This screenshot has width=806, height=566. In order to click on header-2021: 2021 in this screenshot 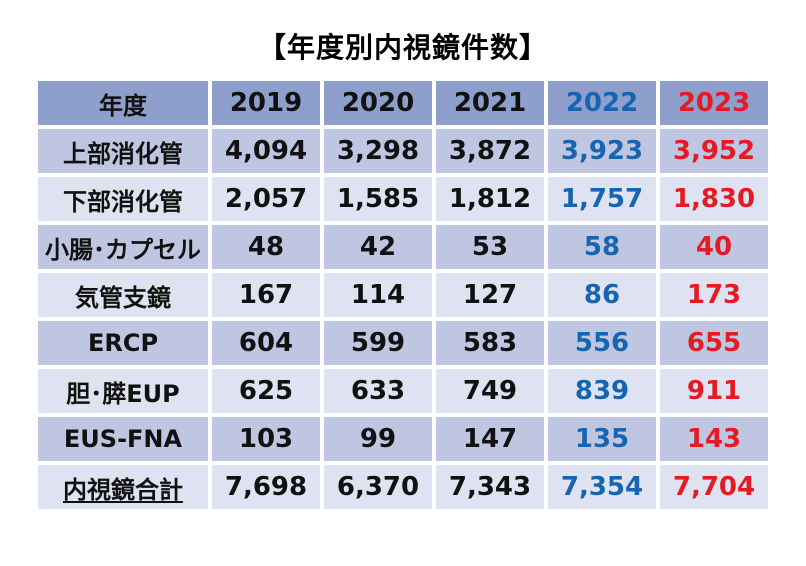, I will do `click(490, 103)`.